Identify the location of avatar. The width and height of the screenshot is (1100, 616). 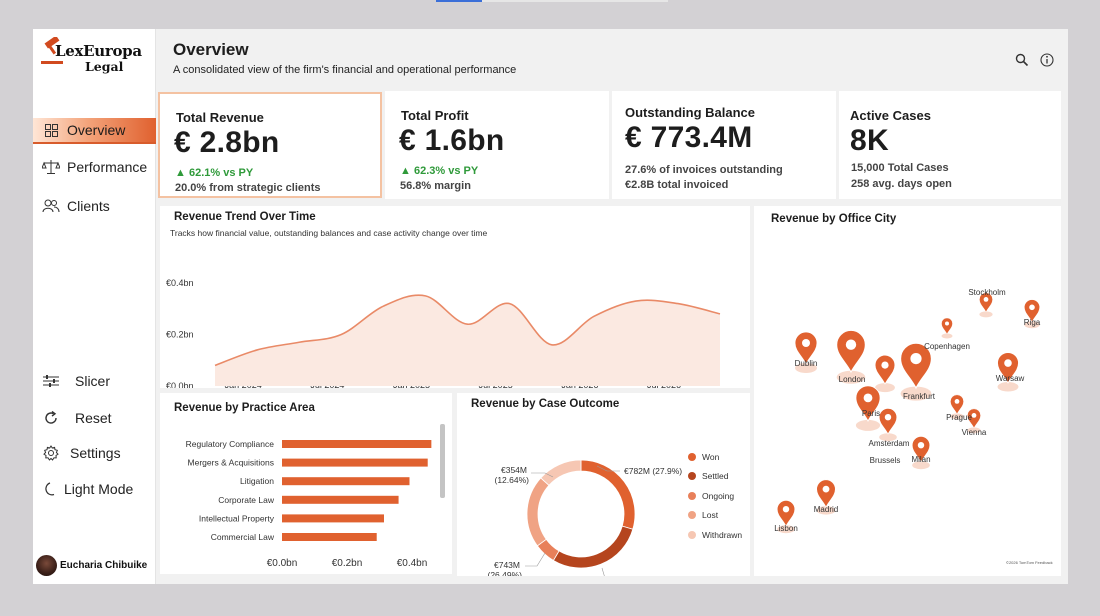
(46, 565).